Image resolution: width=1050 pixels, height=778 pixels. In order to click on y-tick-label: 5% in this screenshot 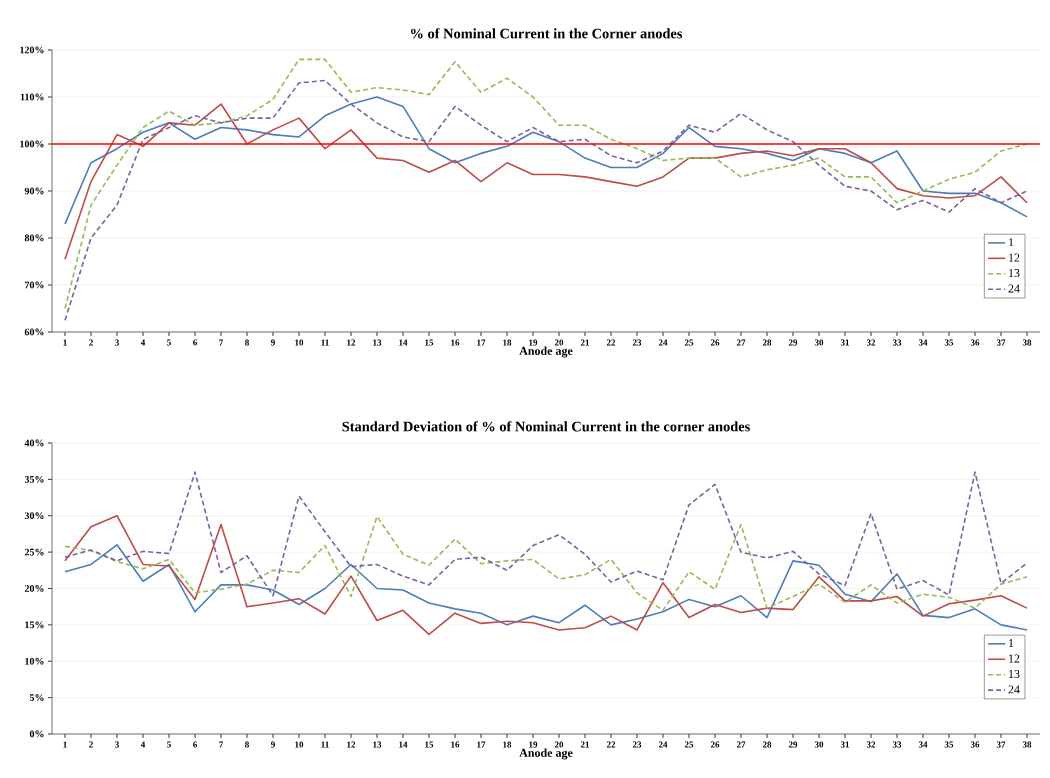, I will do `click(36, 697)`.